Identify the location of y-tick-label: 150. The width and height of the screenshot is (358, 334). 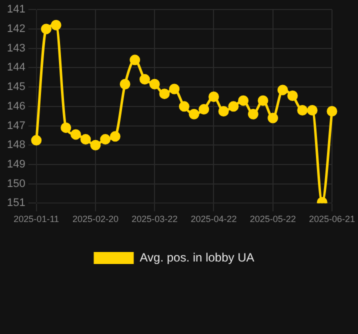
(16, 184).